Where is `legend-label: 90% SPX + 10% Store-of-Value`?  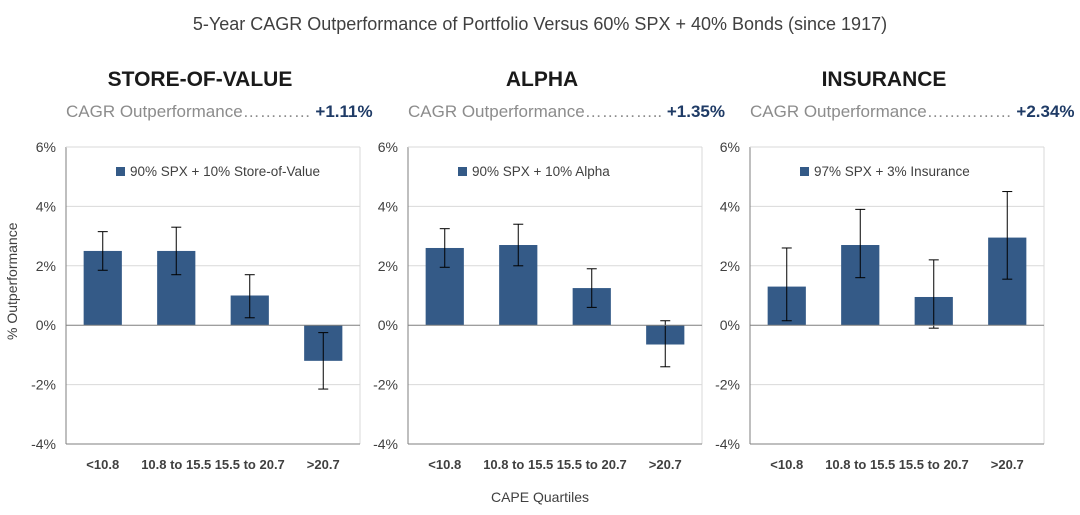 legend-label: 90% SPX + 10% Store-of-Value is located at coordinates (225, 171).